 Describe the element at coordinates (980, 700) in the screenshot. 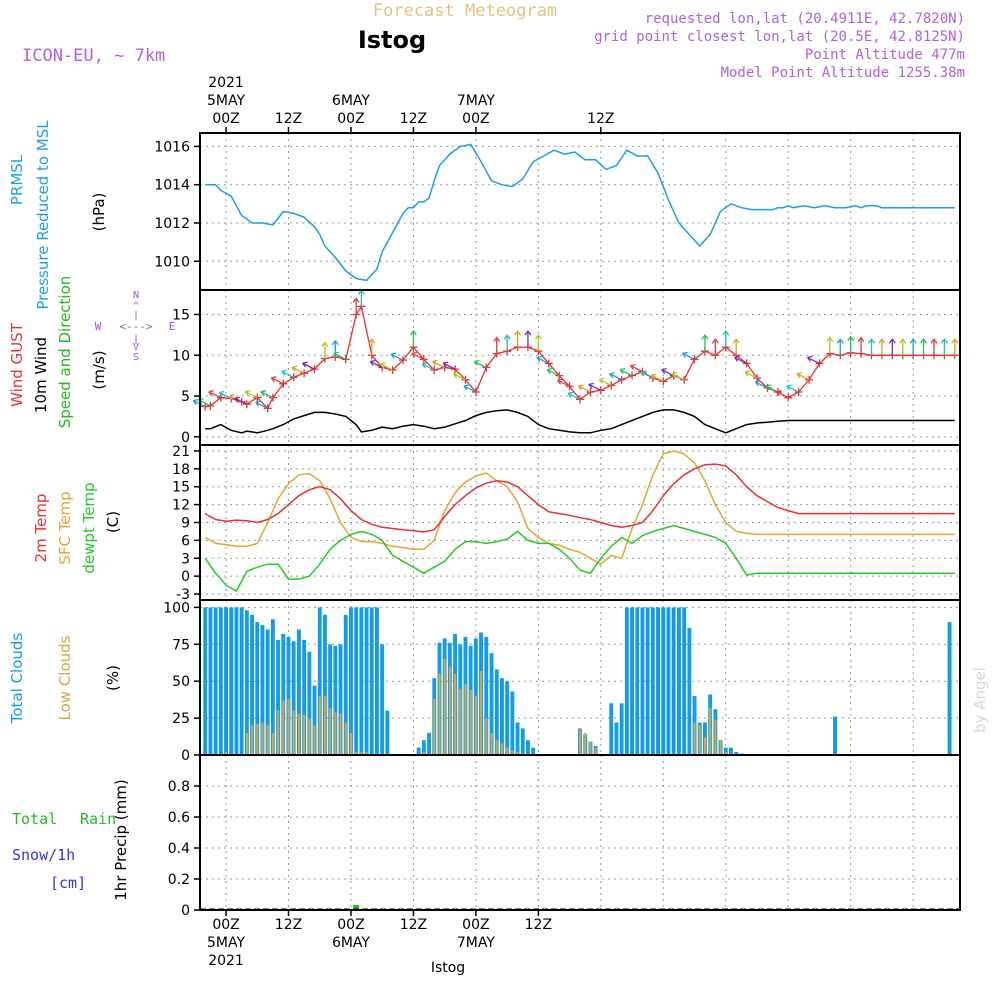

I see `watermark: by Angel` at that location.